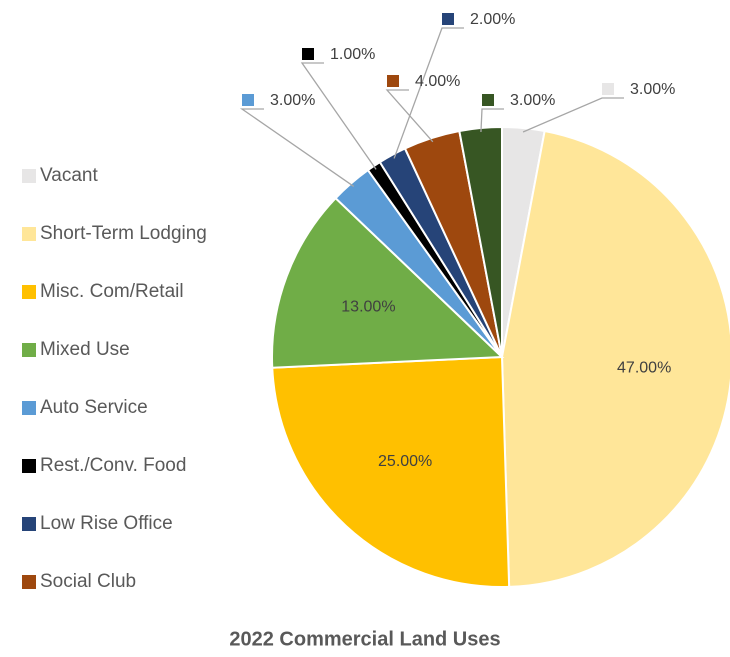  What do you see at coordinates (405, 461) in the screenshot?
I see `data-label: 25.00%` at bounding box center [405, 461].